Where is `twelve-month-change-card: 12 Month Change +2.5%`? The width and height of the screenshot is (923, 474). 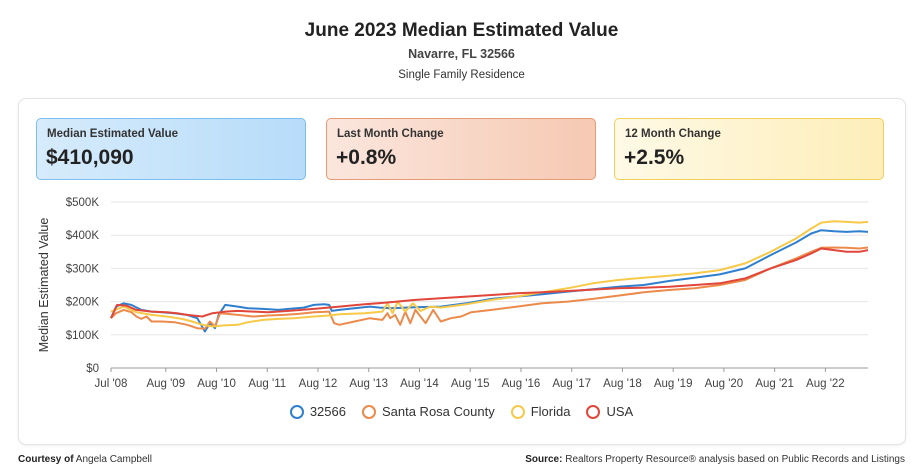
twelve-month-change-card: 12 Month Change +2.5% is located at coordinates (749, 149).